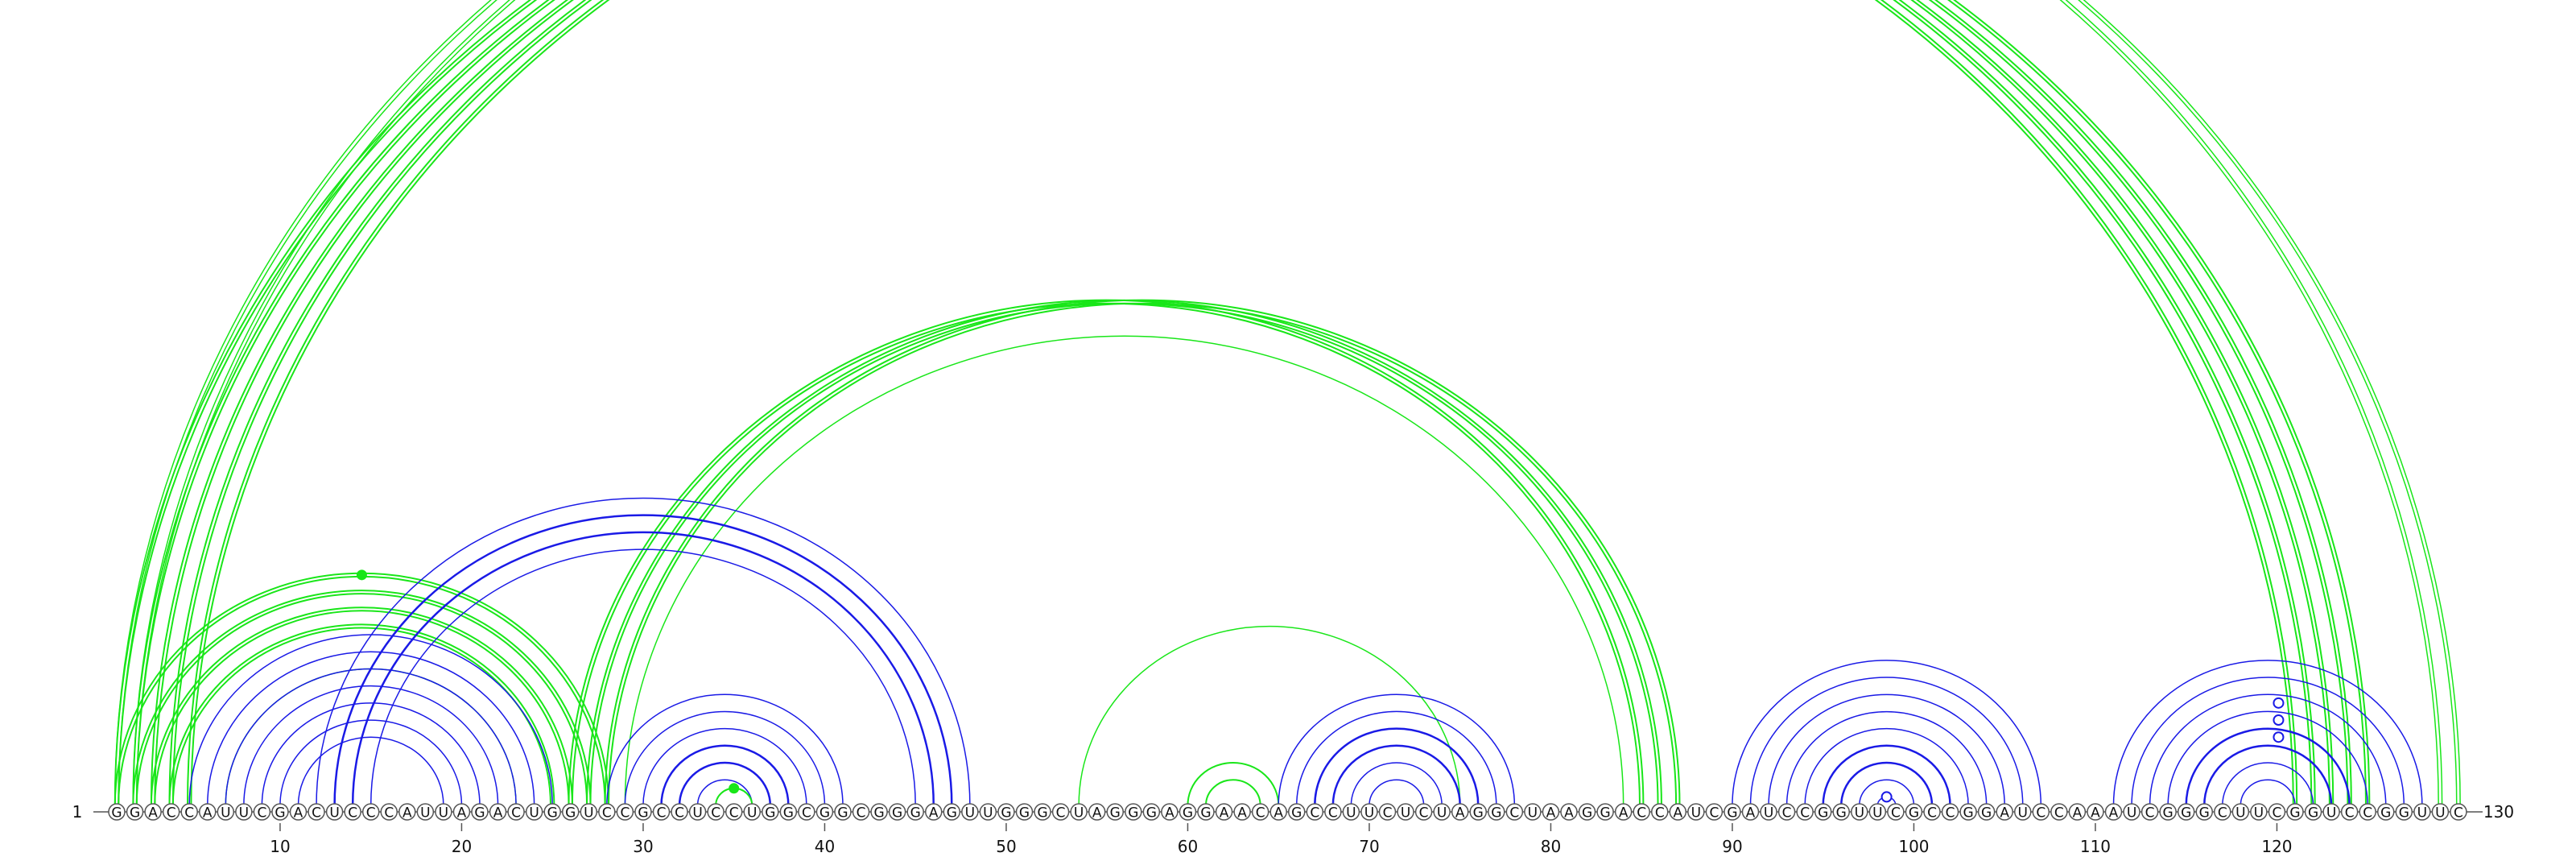 This screenshot has width=2576, height=861. What do you see at coordinates (2095, 846) in the screenshot?
I see `tick-label-110: 110` at bounding box center [2095, 846].